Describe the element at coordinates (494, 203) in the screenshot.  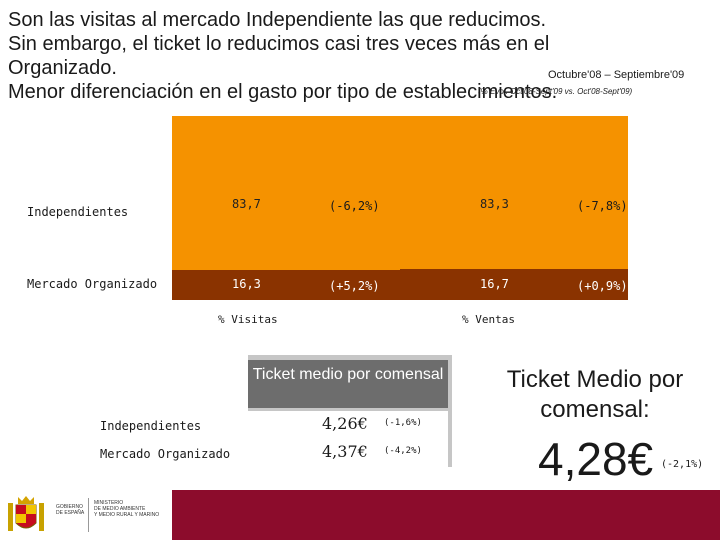
I see `data-label-ventas-independientes: 83,3` at that location.